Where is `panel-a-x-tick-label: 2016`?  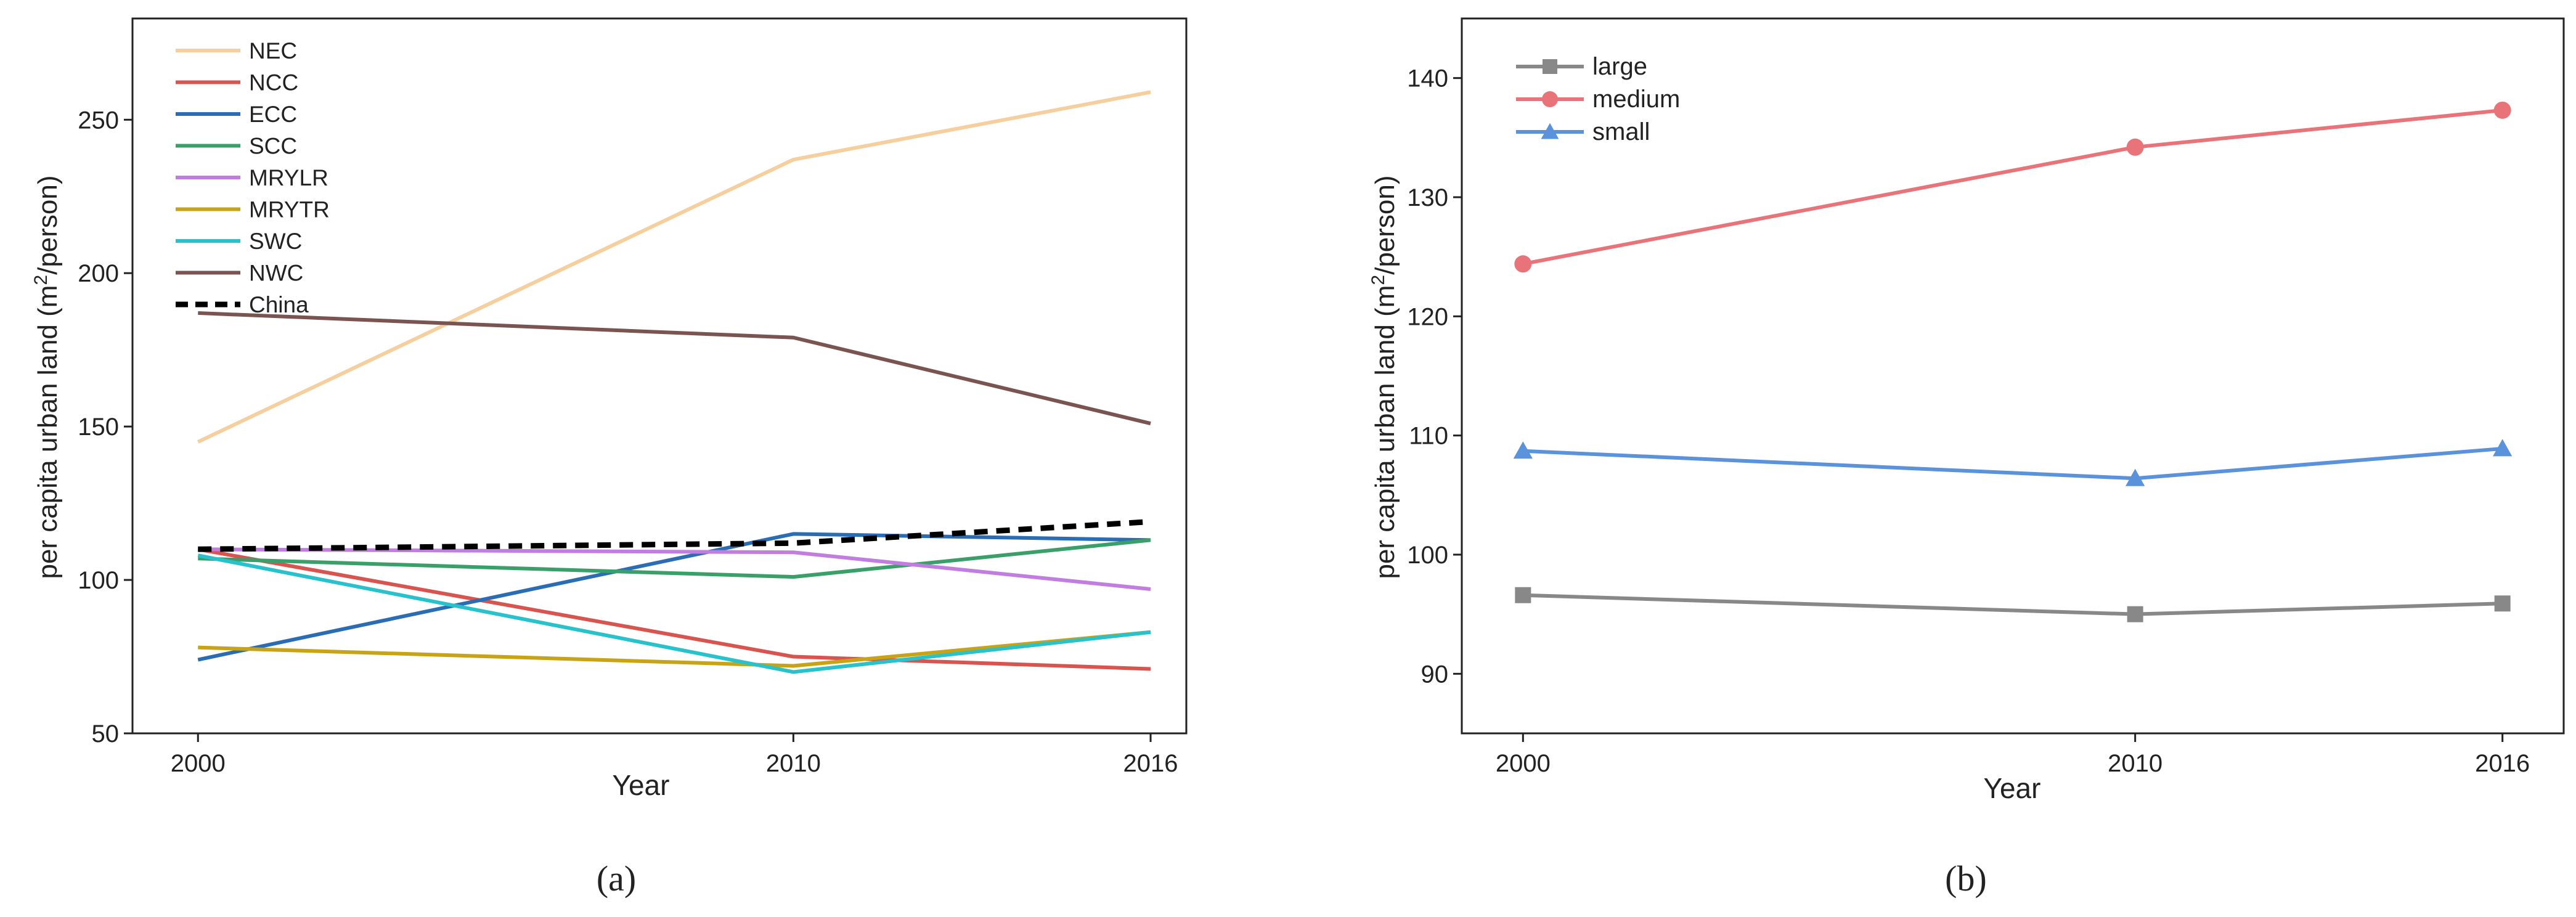
panel-a-x-tick-label: 2016 is located at coordinates (1150, 763).